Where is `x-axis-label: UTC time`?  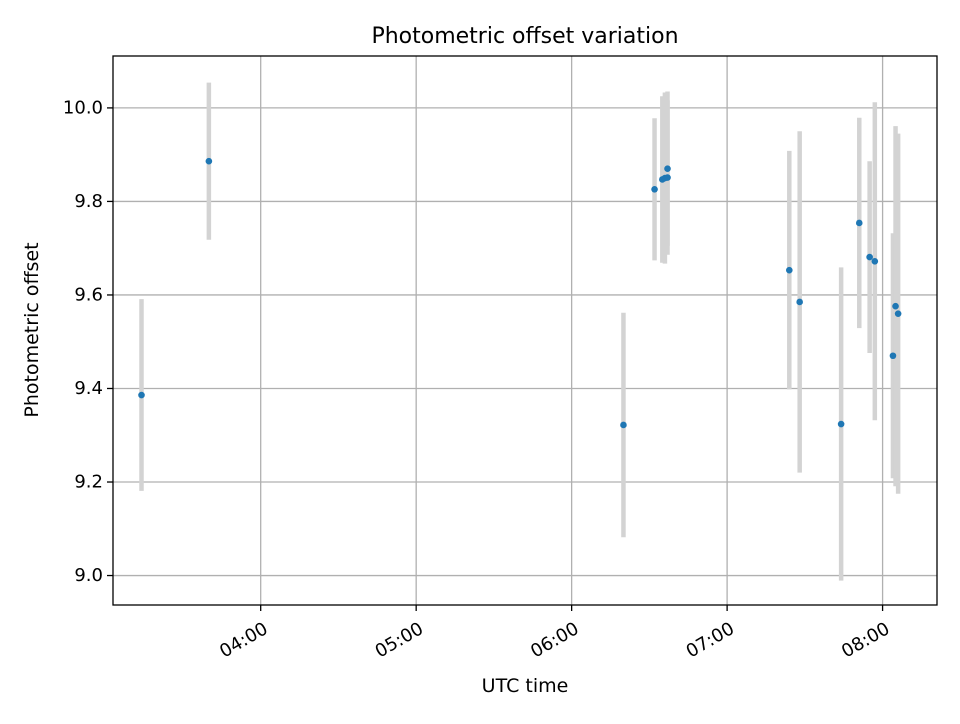
x-axis-label: UTC time is located at coordinates (525, 686).